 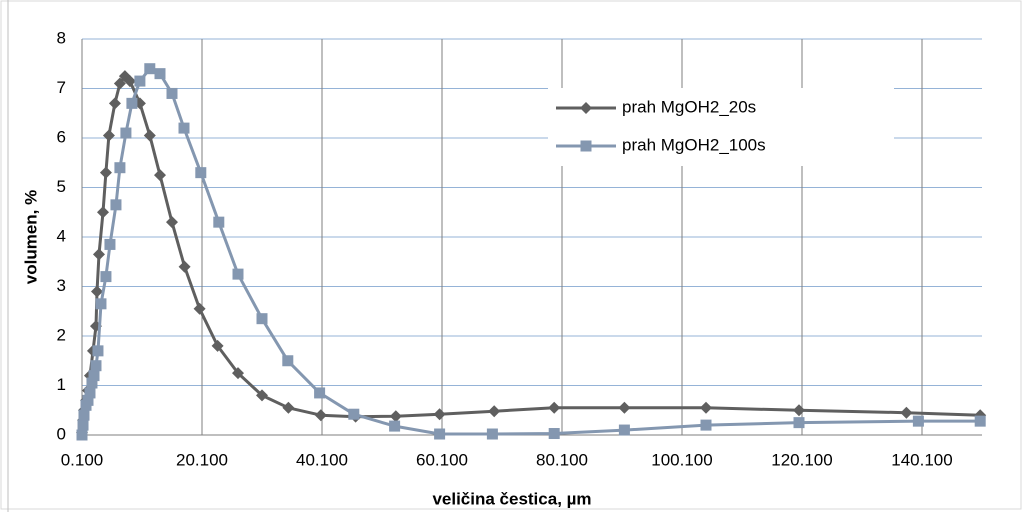 What do you see at coordinates (689, 106) in the screenshot?
I see `legend-label: prah MgOH2_20s` at bounding box center [689, 106].